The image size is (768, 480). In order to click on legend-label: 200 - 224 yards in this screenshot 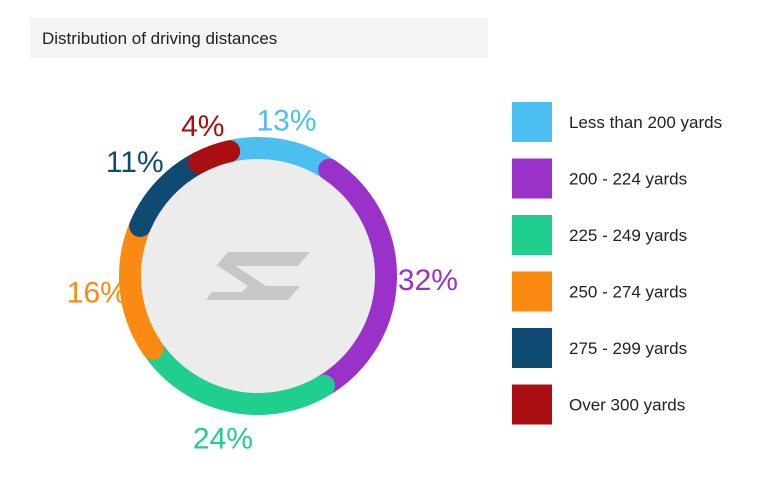, I will do `click(628, 179)`.